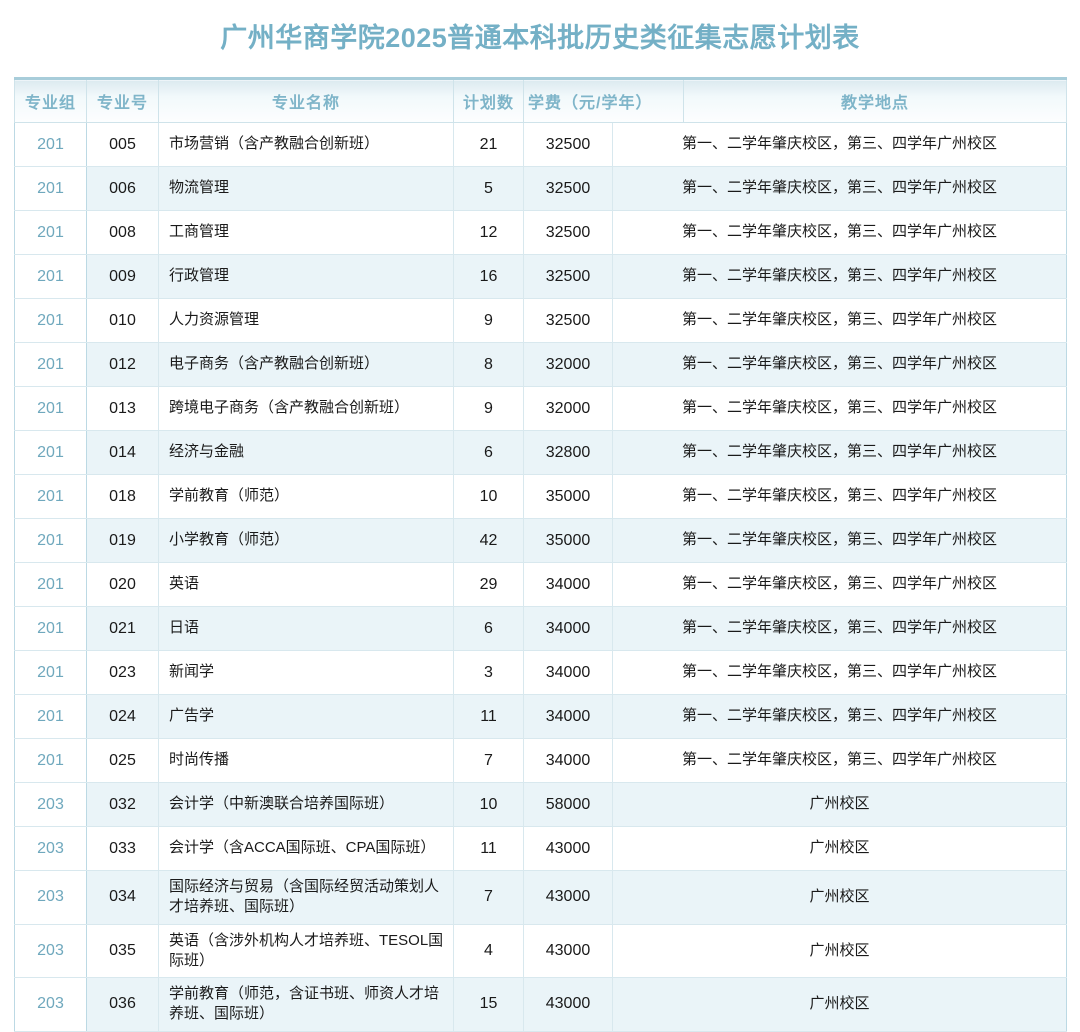 The width and height of the screenshot is (1080, 1032). What do you see at coordinates (306, 232) in the screenshot?
I see `cell-name: 工商管理` at bounding box center [306, 232].